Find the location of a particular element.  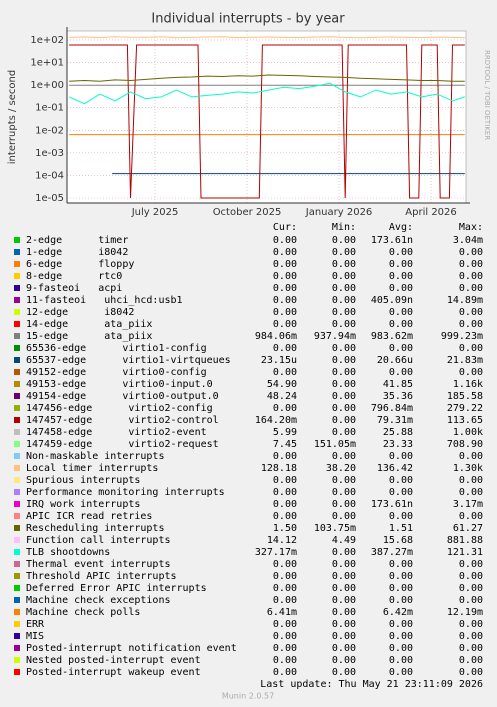

legend-label: 147456-edge virtio2-config is located at coordinates (119, 408).